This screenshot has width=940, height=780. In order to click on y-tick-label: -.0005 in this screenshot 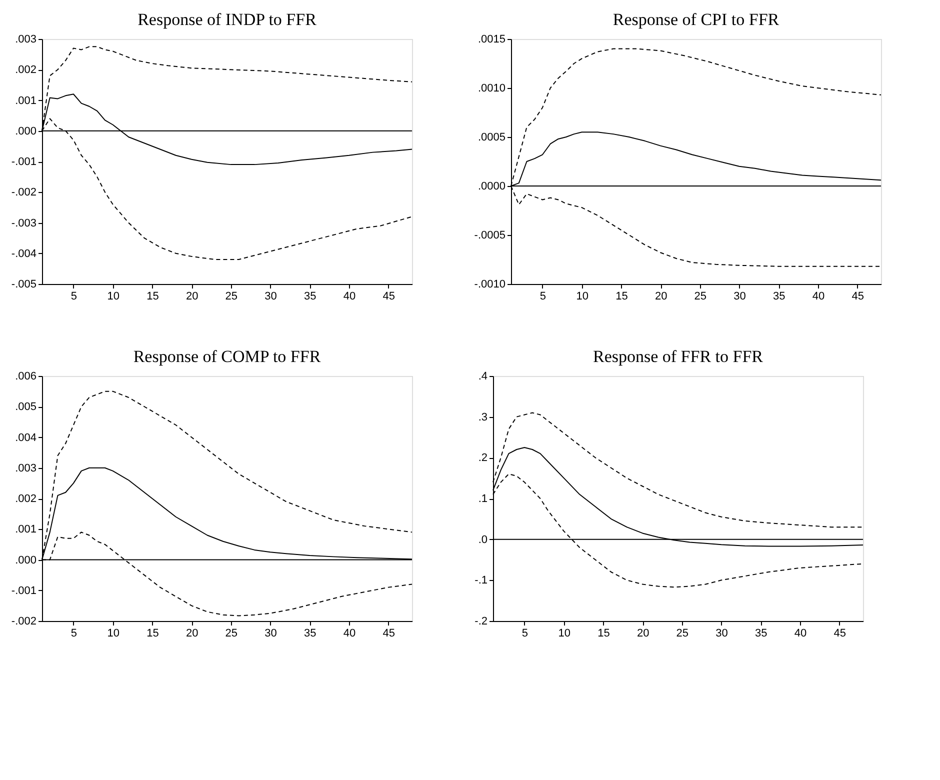, I will do `click(490, 236)`.